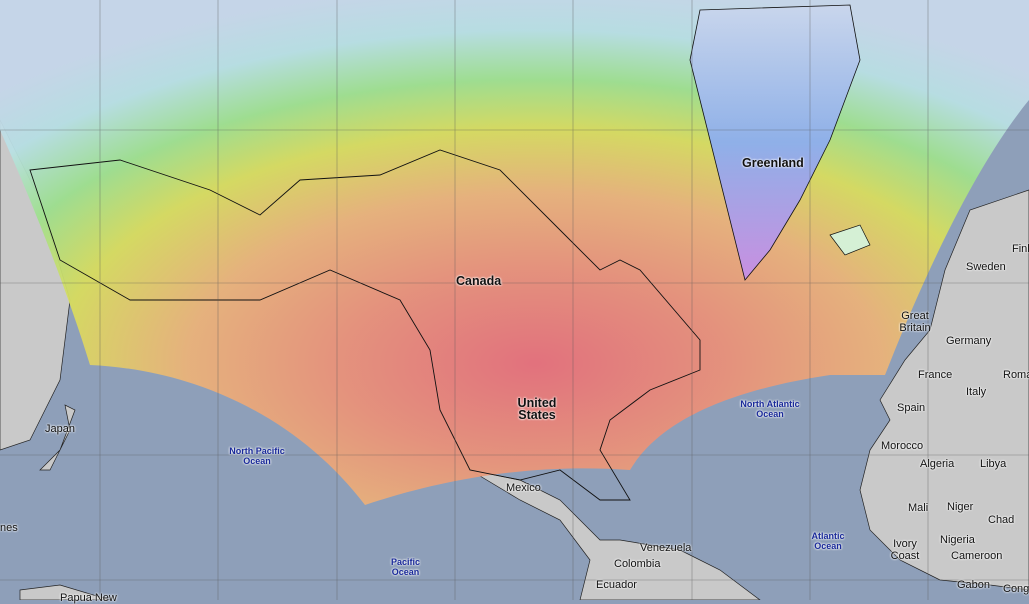  I want to click on label-congo: Cong, so click(1016, 589).